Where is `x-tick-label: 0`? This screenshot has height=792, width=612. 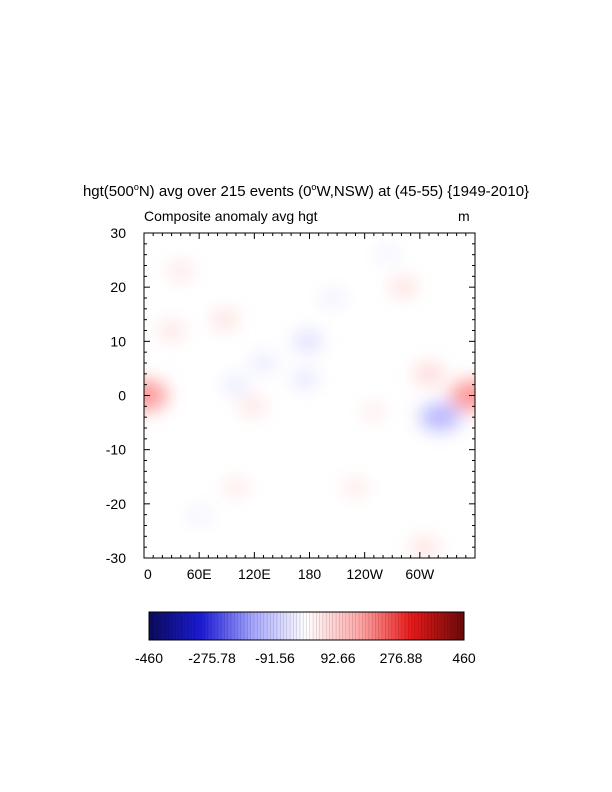 x-tick-label: 0 is located at coordinates (148, 574).